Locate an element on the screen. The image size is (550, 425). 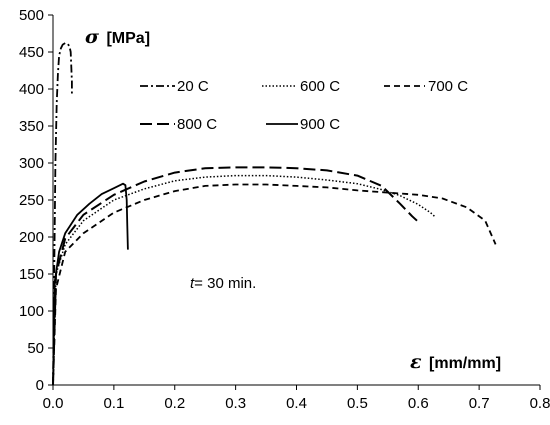
y-ticks: 0 50 100 150 200 250 300 350 400 450 500 is located at coordinates (36, 200).